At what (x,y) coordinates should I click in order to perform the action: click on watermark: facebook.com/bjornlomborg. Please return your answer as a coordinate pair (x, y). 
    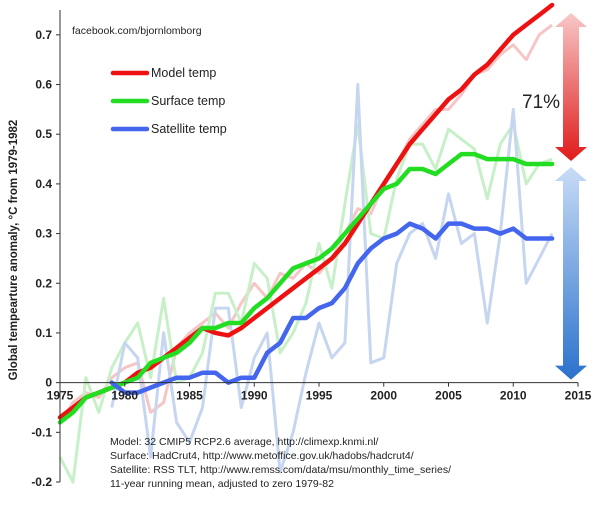
    Looking at the image, I should click on (137, 31).